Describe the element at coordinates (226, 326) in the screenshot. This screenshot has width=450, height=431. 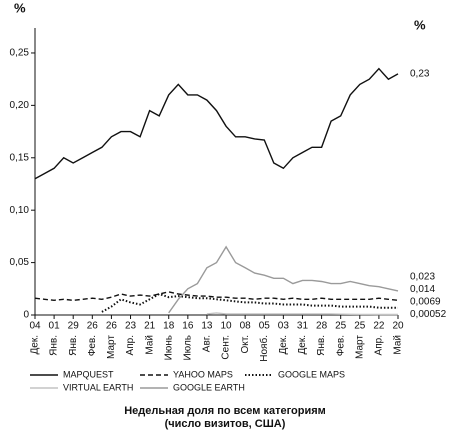
I see `x-tick-day: 10` at that location.